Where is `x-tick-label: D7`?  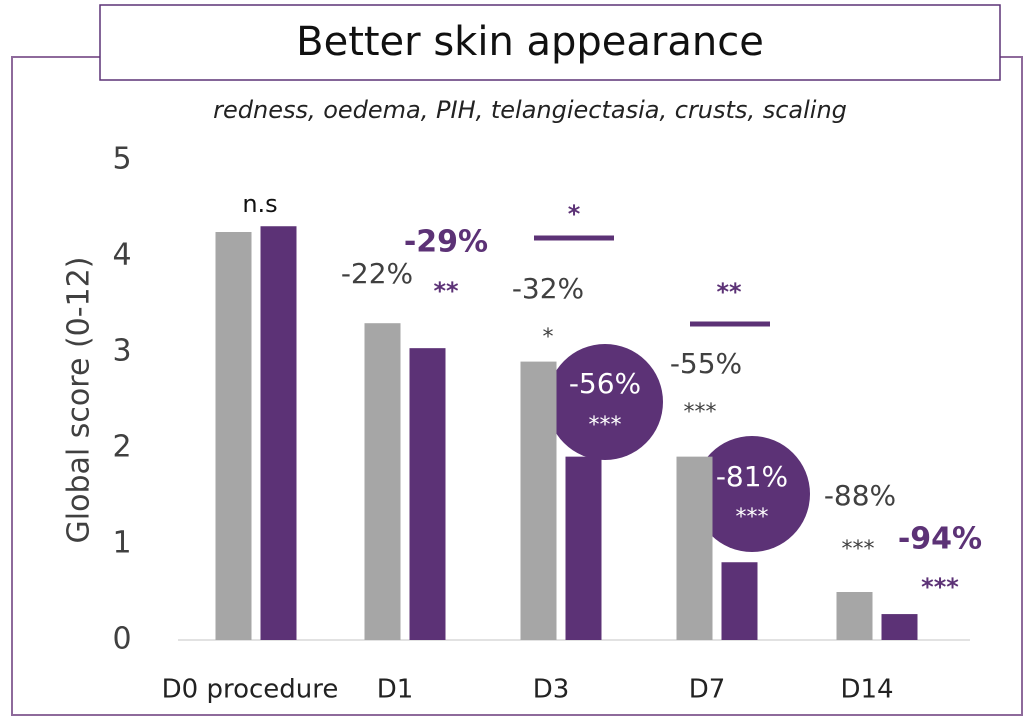
x-tick-label: D7 is located at coordinates (707, 690).